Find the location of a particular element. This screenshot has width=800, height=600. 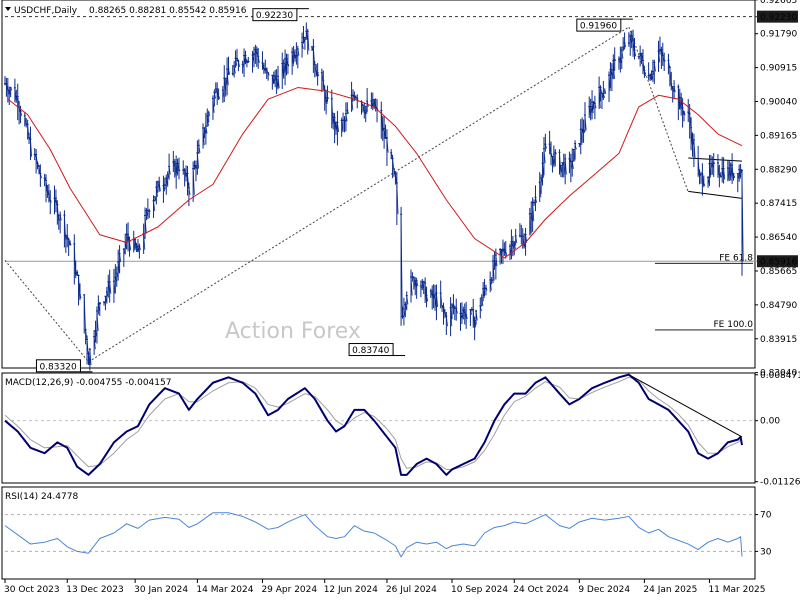

swing-label: 0.92230 is located at coordinates (274, 16).